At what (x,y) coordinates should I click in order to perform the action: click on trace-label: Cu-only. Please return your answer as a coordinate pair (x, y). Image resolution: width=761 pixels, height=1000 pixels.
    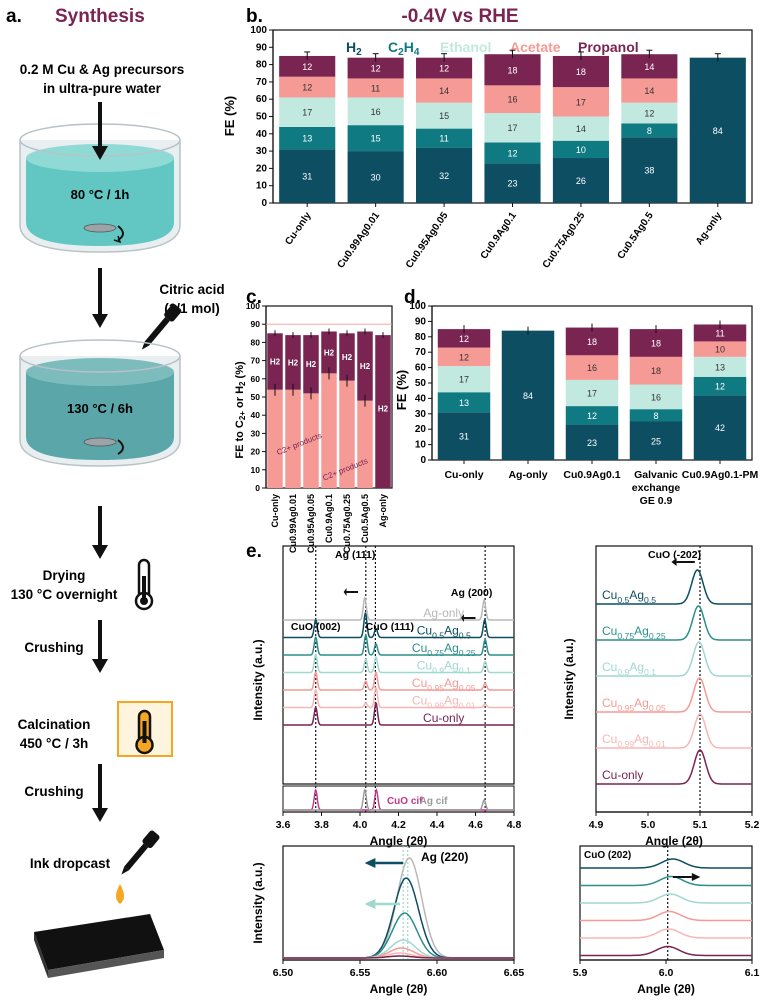
    Looking at the image, I should click on (443, 718).